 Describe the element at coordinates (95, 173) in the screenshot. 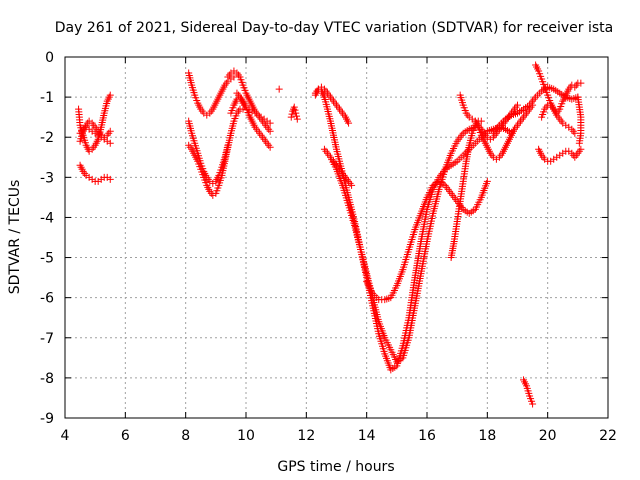

I see `series-track-d` at that location.